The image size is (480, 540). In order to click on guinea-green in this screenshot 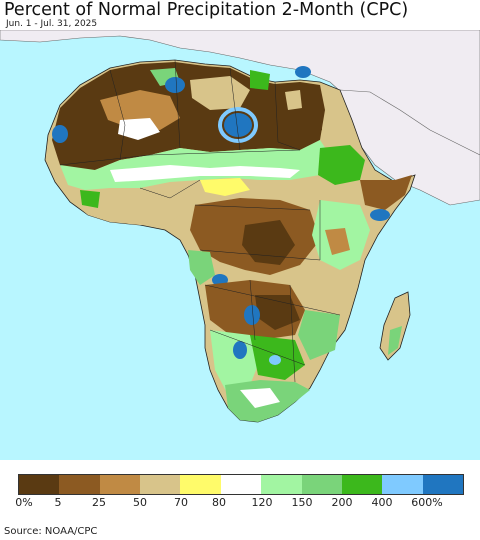, I will do `click(90, 199)`.